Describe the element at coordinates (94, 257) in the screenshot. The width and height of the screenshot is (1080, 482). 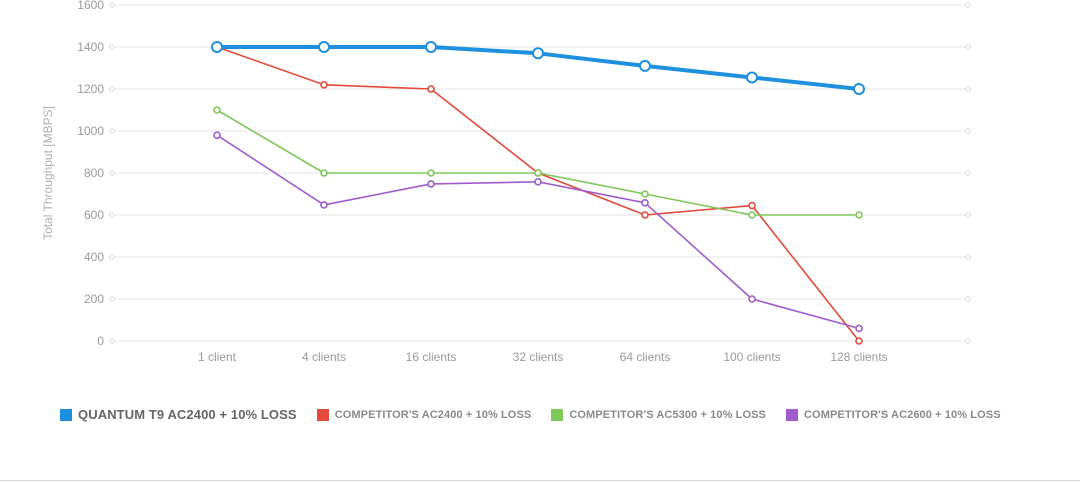
I see `y-tick-label: 400` at that location.